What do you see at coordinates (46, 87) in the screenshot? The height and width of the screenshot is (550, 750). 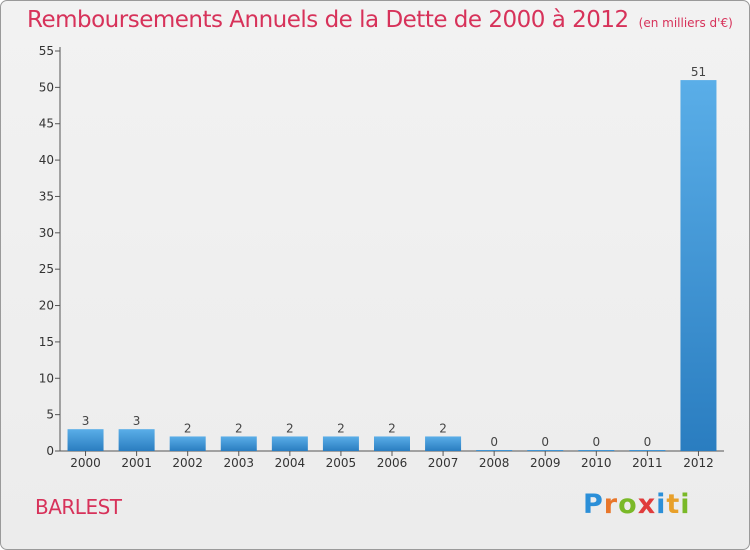 I see `y-tick-label: 50` at bounding box center [46, 87].